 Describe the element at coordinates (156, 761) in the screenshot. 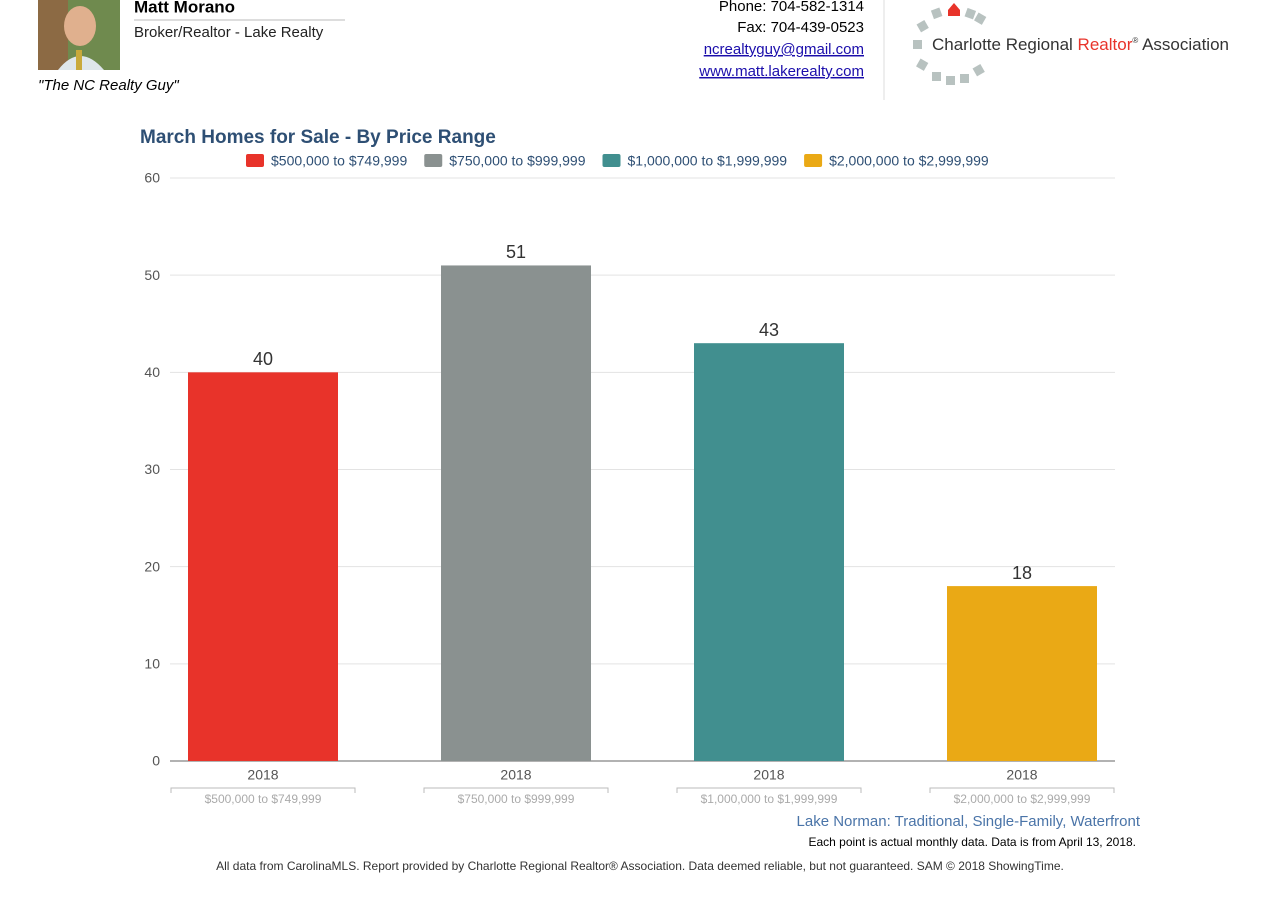

I see `y-tick-label: 0` at that location.